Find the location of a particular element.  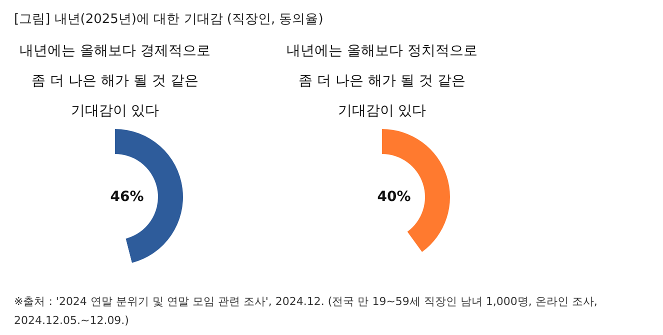

chart-title: 내년에는 올해보다 경제적으로 좀 더 나은 해가 될 것 같은 기대감이 있다 is located at coordinates (115, 81).